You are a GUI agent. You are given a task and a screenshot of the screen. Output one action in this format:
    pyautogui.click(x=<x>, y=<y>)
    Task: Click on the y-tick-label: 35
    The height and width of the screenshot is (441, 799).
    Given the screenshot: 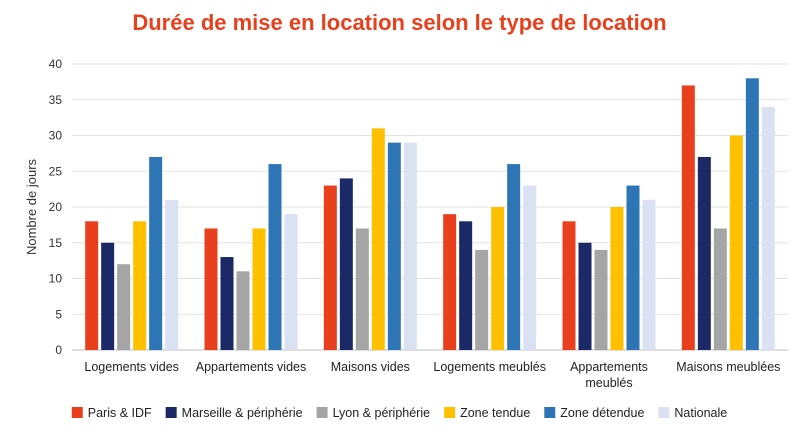 What is the action you would take?
    pyautogui.click(x=56, y=100)
    